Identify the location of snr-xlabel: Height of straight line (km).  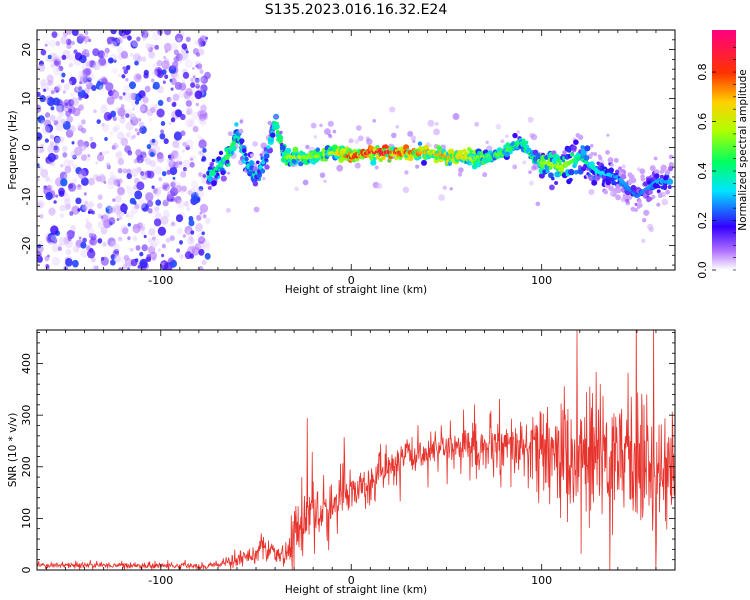
(356, 590).